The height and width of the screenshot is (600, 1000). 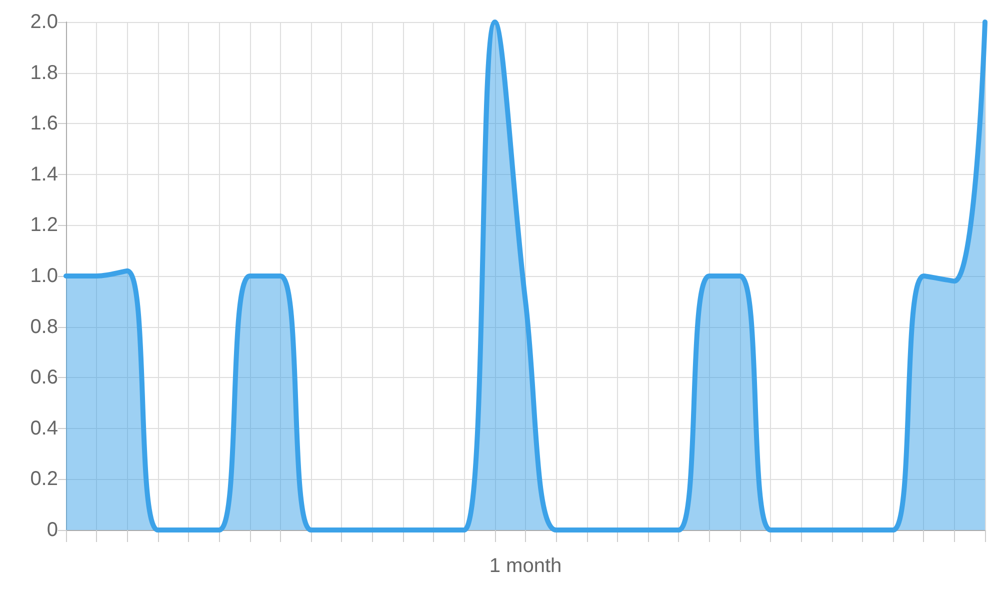 What do you see at coordinates (44, 225) in the screenshot?
I see `y-tick-label: 1.2` at bounding box center [44, 225].